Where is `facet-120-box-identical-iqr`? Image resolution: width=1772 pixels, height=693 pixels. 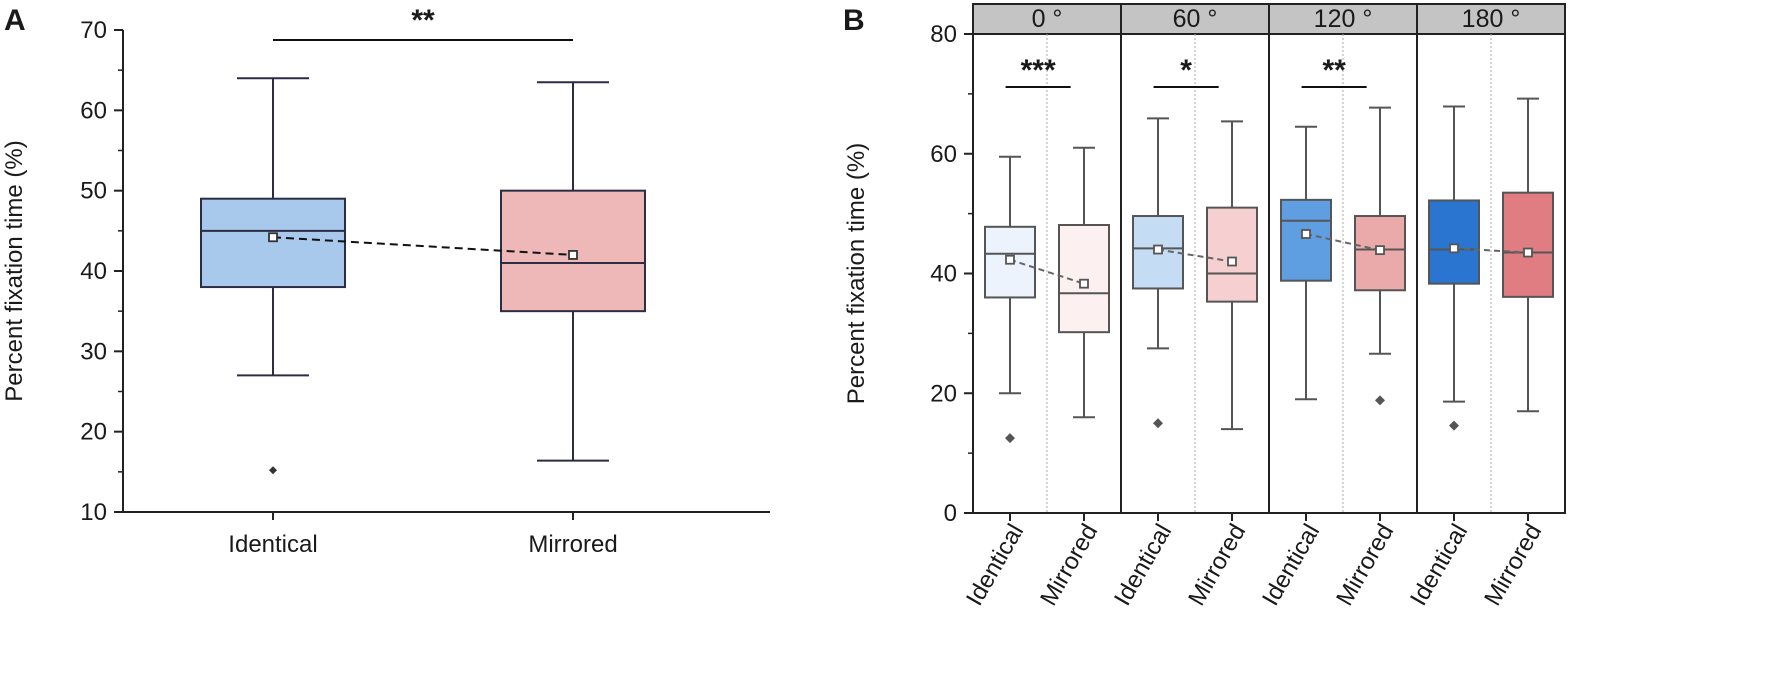 facet-120-box-identical-iqr is located at coordinates (1306, 240).